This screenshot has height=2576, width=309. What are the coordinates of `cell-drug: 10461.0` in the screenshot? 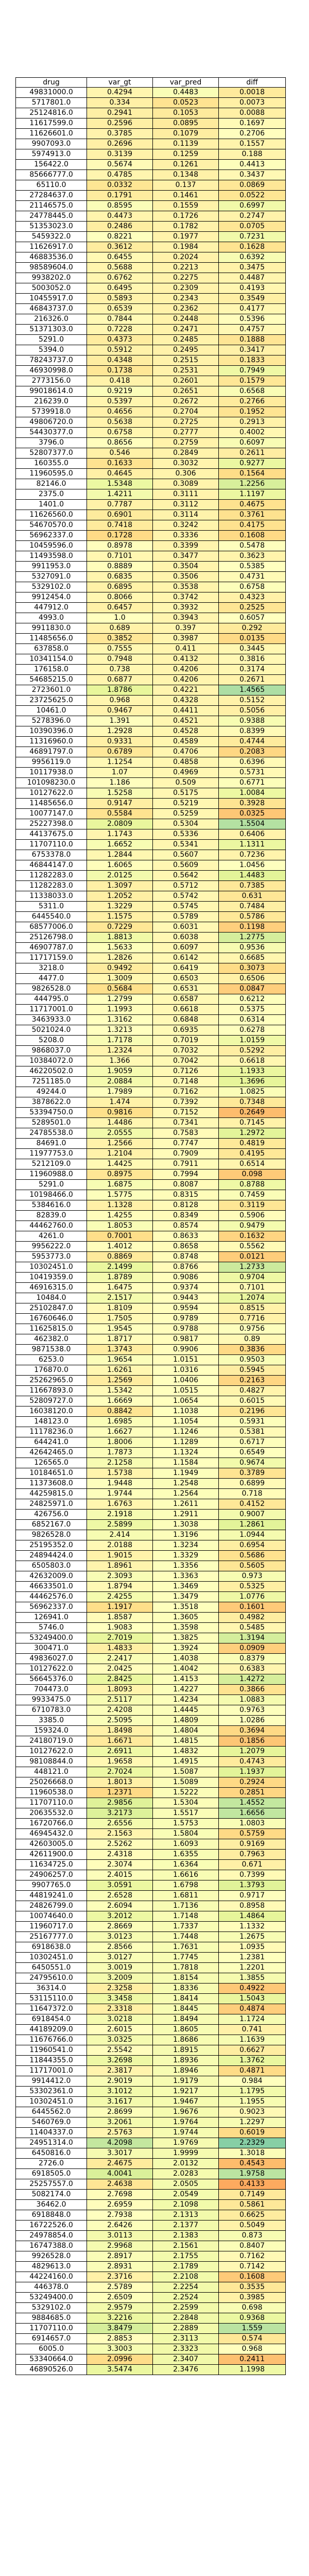 It's located at (51, 711).